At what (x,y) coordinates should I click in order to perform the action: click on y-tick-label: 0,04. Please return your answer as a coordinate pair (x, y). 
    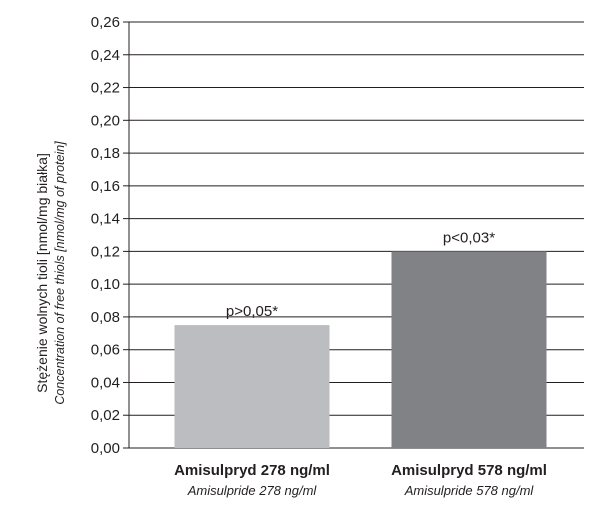
    Looking at the image, I should click on (105, 382).